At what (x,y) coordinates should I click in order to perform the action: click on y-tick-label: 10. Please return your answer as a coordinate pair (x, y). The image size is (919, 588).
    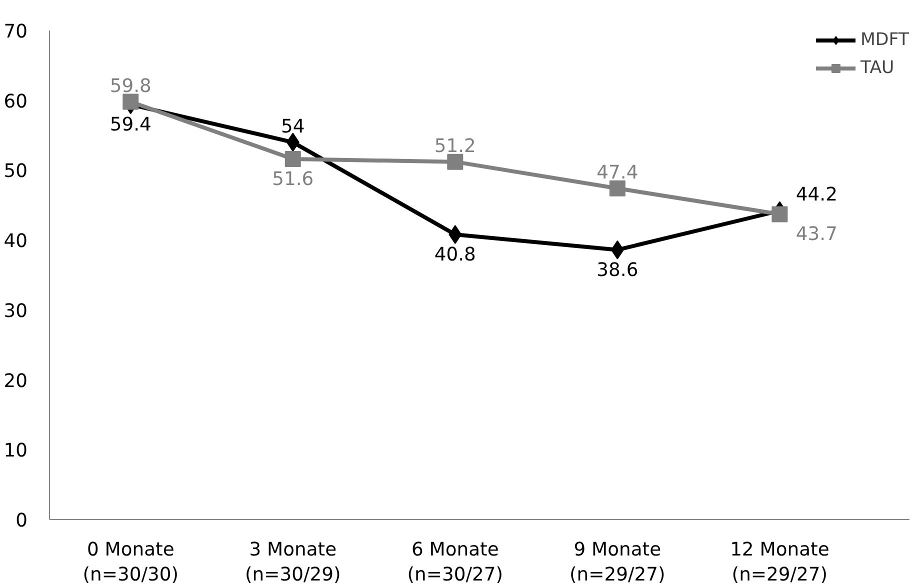
    Looking at the image, I should click on (16, 451).